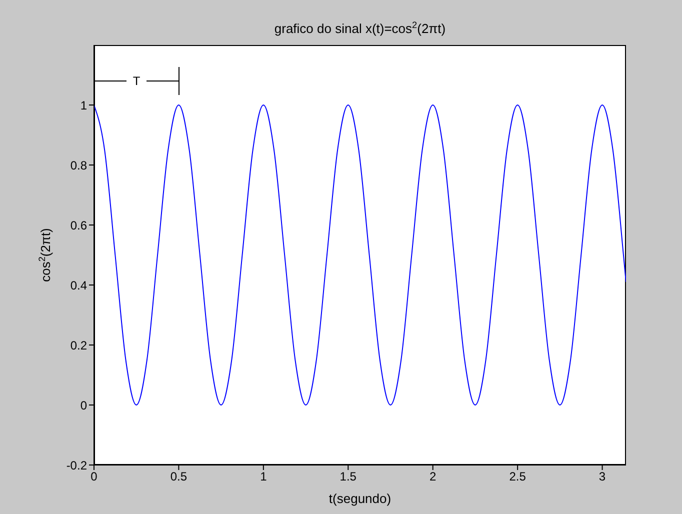 This screenshot has width=682, height=514. I want to click on y-tick-label: -0.2, so click(77, 465).